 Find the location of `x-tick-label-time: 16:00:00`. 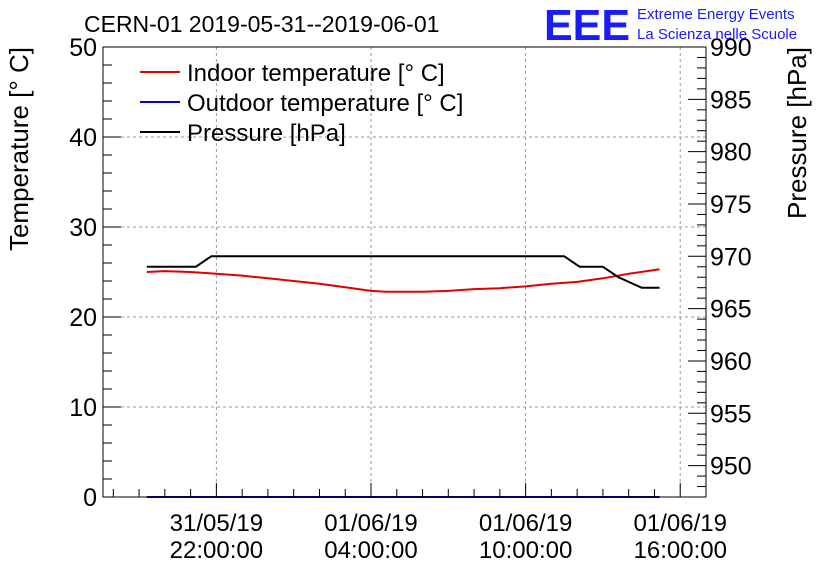

x-tick-label-time: 16:00:00 is located at coordinates (680, 550).